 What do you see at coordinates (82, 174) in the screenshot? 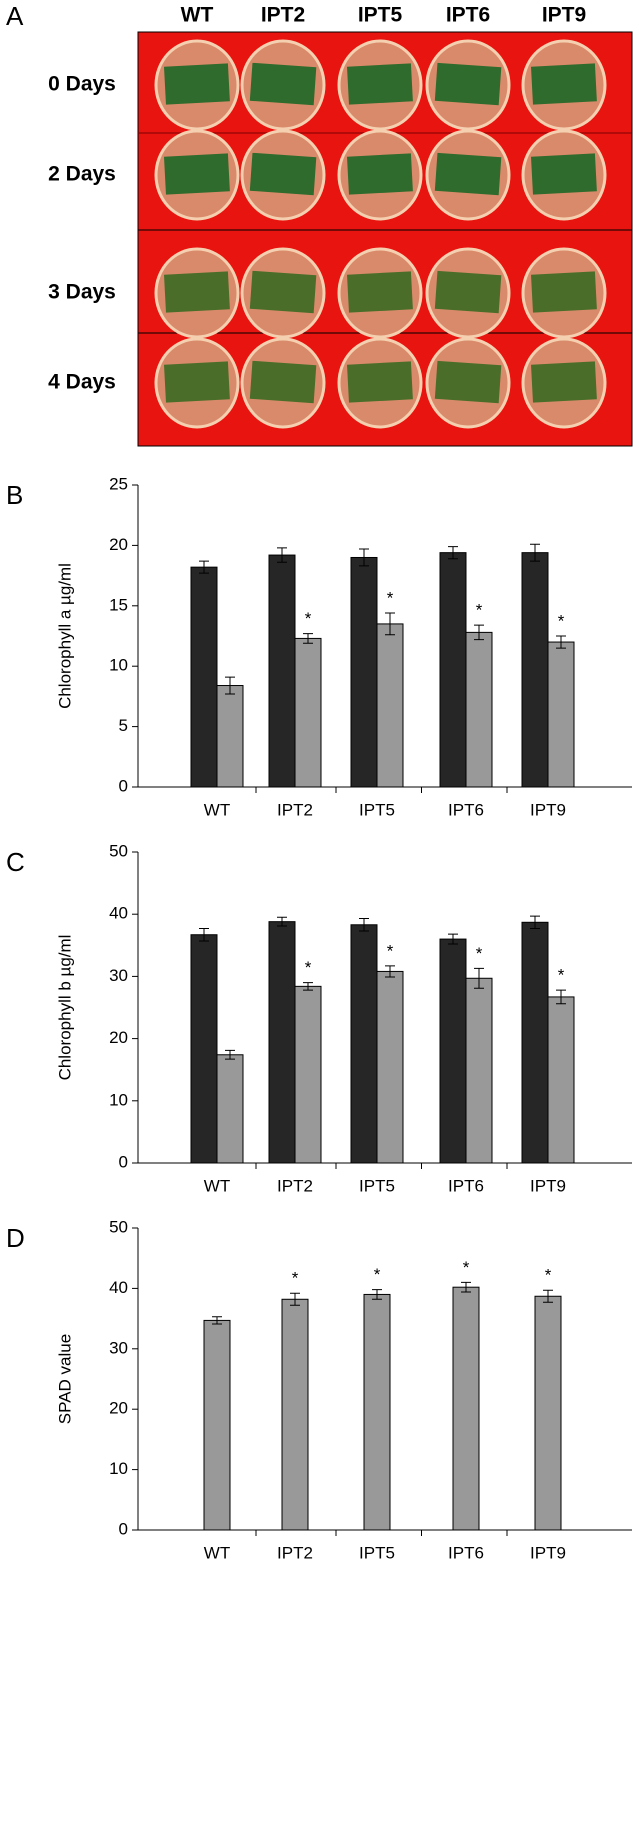
I see `row-label: 2 Days` at bounding box center [82, 174].